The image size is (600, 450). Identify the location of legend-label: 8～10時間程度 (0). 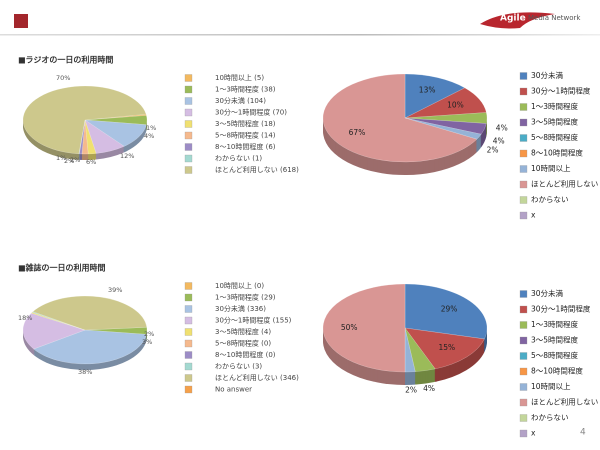
(245, 354).